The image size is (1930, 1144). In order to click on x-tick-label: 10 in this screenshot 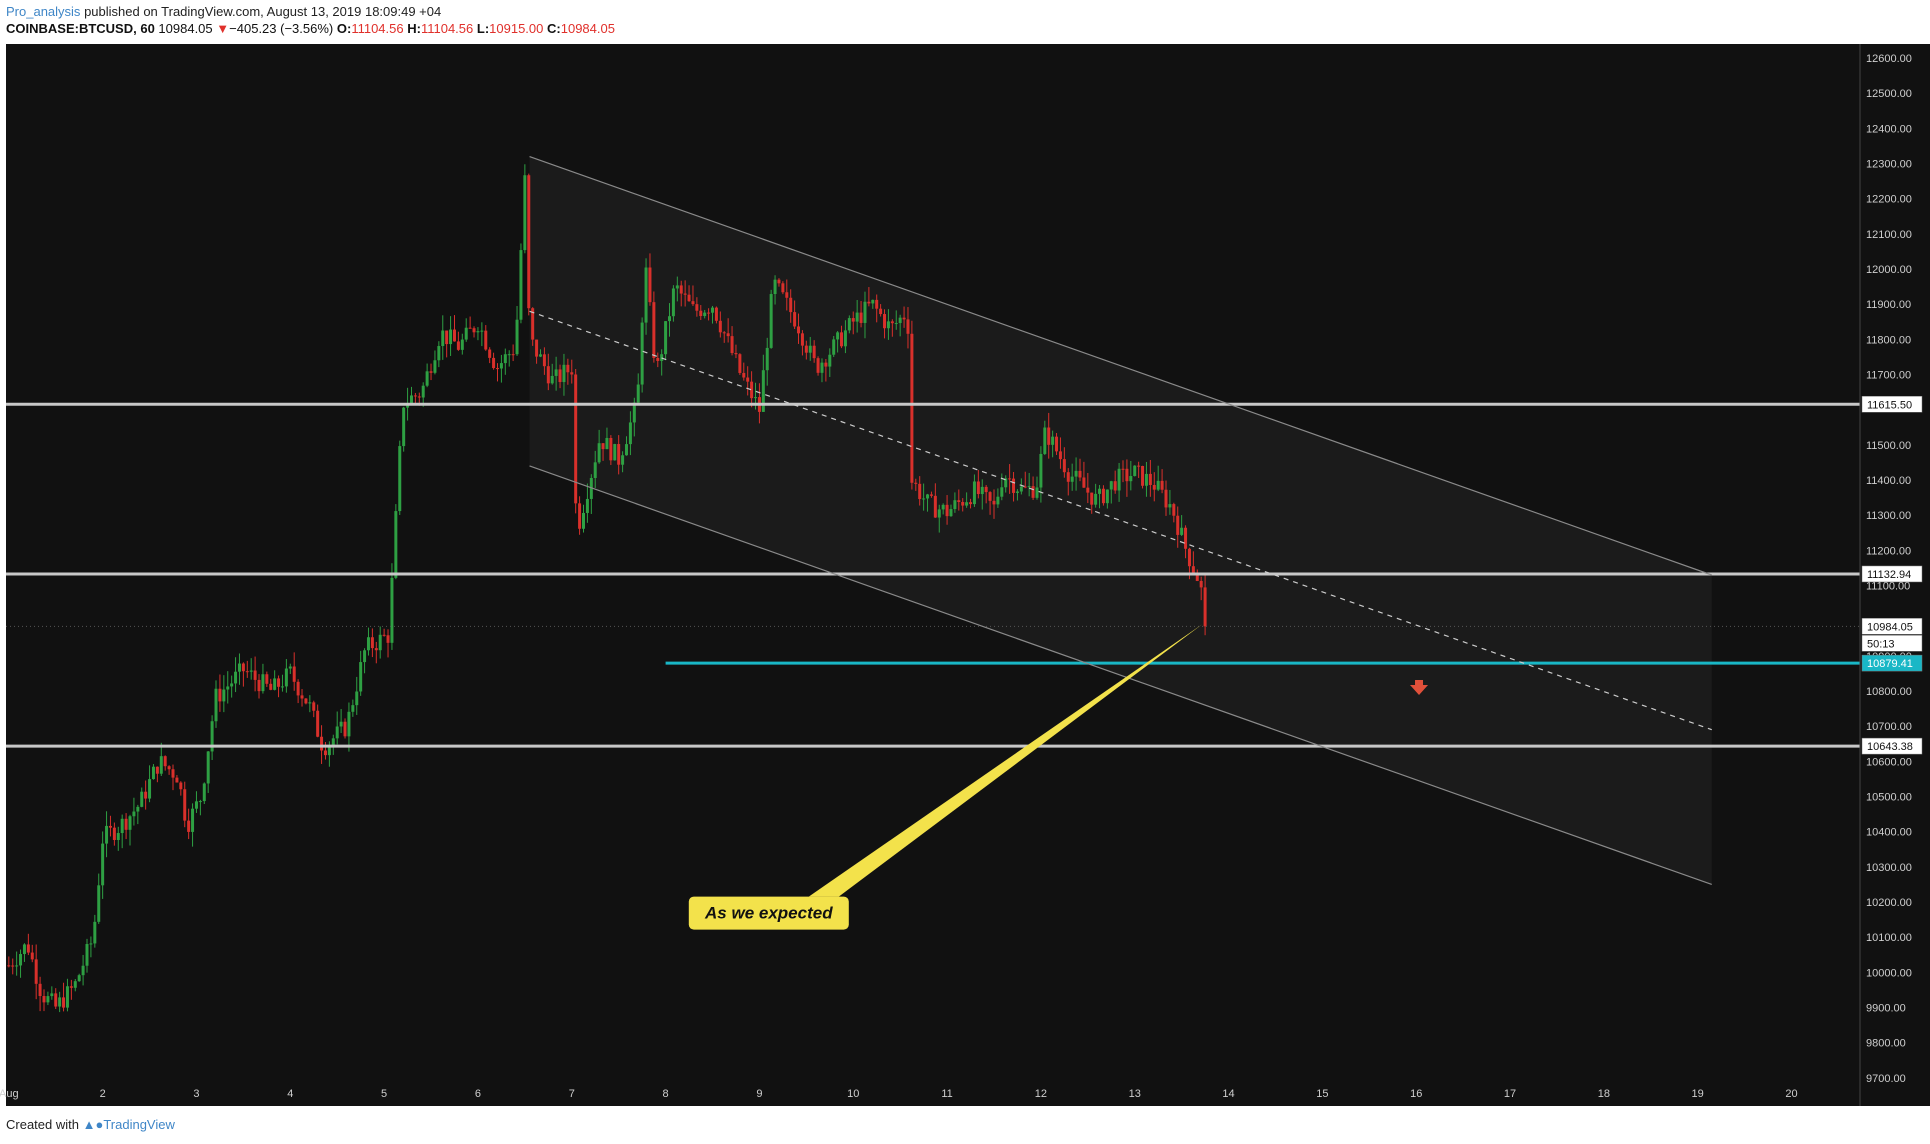, I will do `click(853, 1094)`.